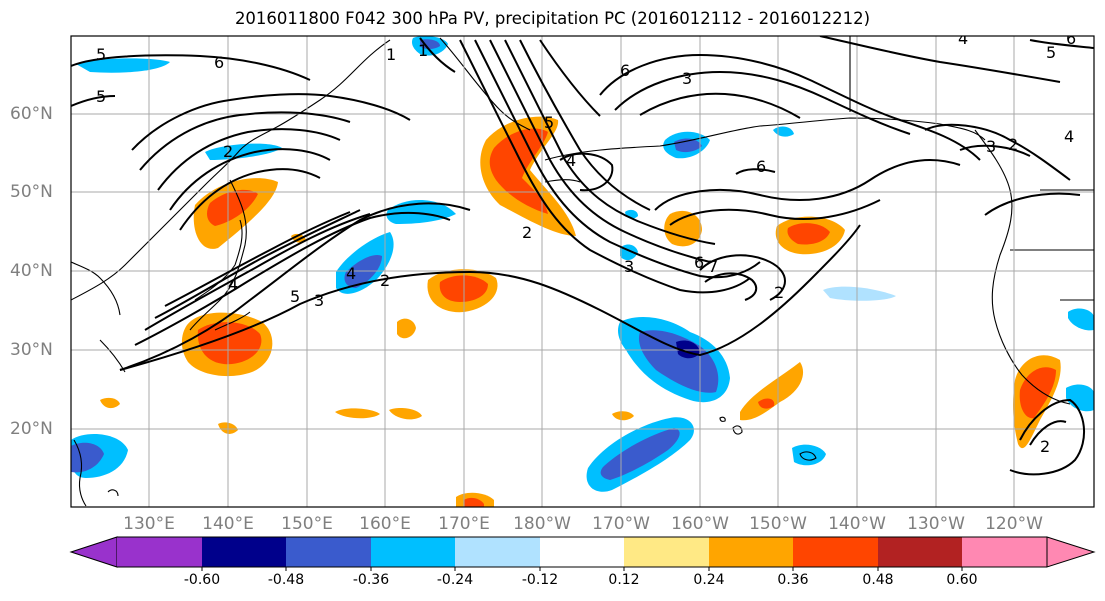  I want to click on lon-label-160w: 160°W, so click(700, 524).